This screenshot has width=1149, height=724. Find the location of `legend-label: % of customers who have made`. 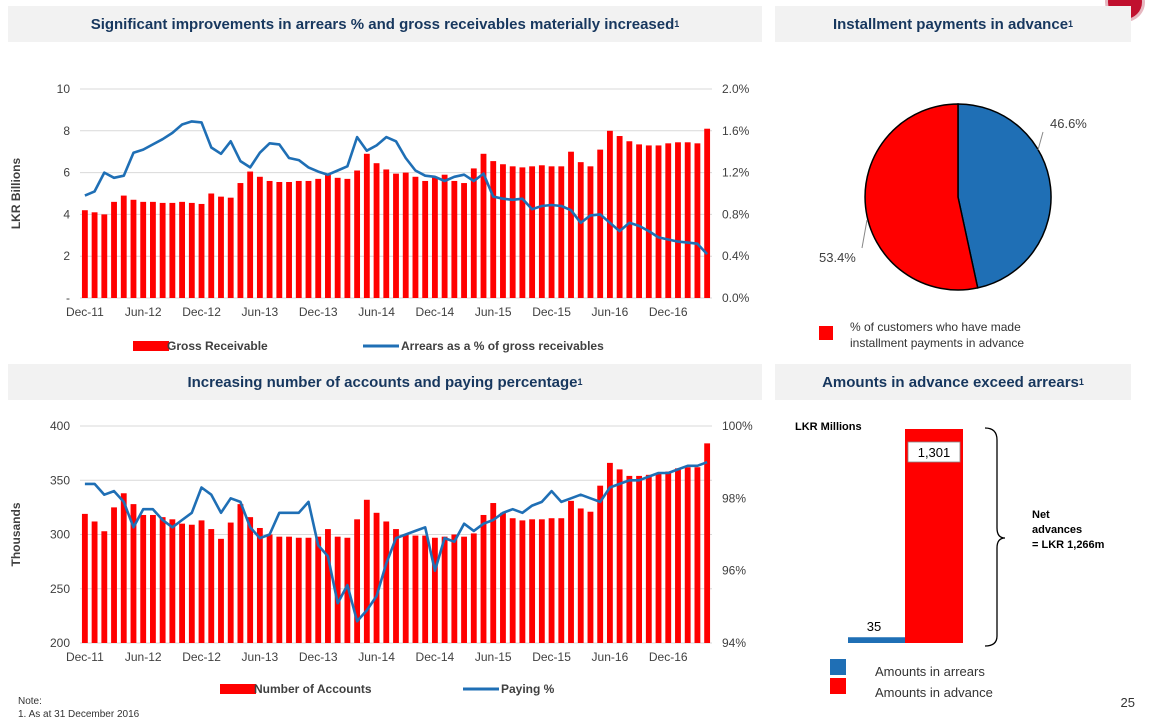

legend-label: % of customers who have made is located at coordinates (935, 327).